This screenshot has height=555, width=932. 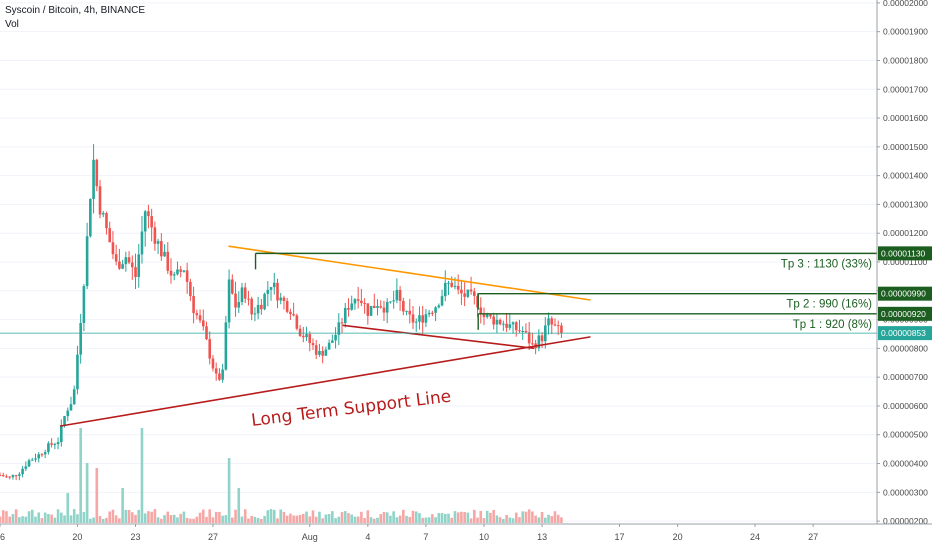 I want to click on long-term-support-line, so click(x=325, y=381).